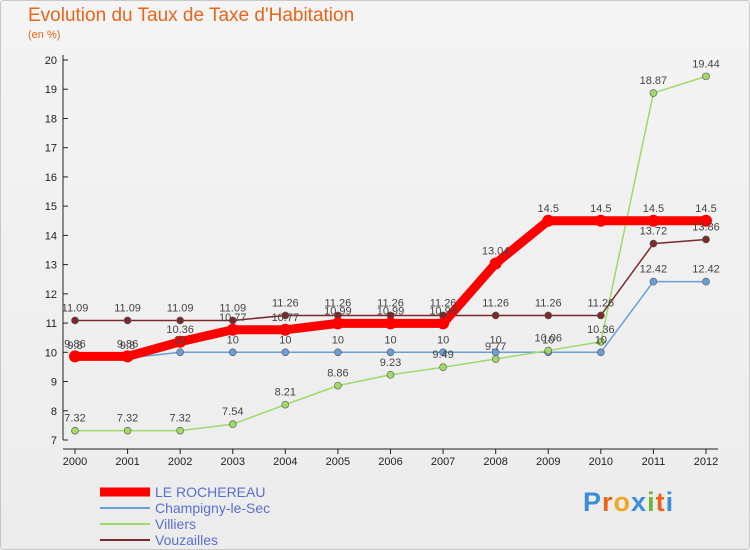 The width and height of the screenshot is (750, 550). Describe the element at coordinates (654, 232) in the screenshot. I see `data-label: 13.72` at that location.